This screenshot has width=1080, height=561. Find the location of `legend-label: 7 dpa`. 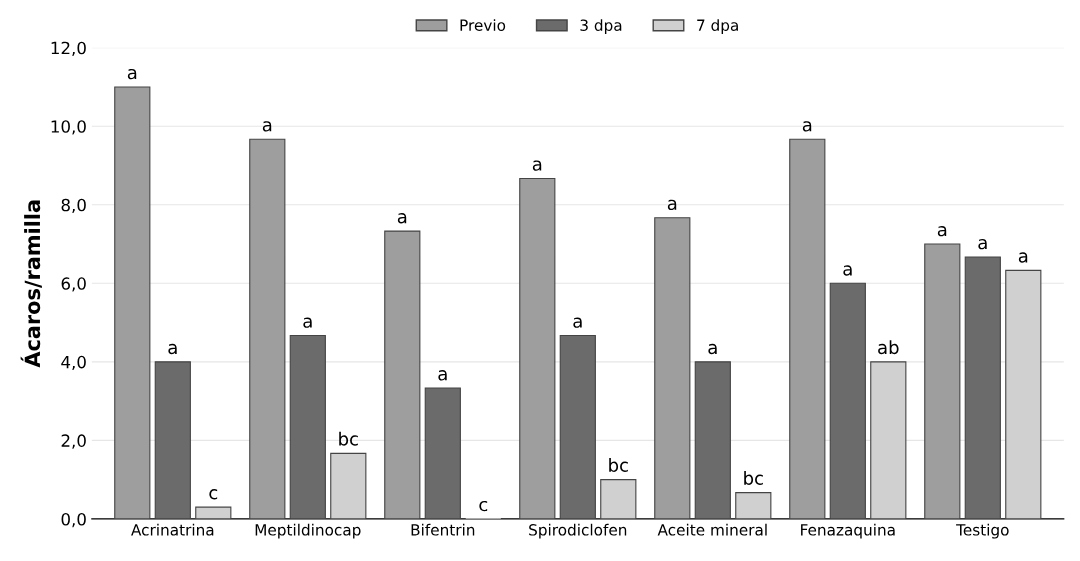

legend-label: 7 dpa is located at coordinates (717, 26).